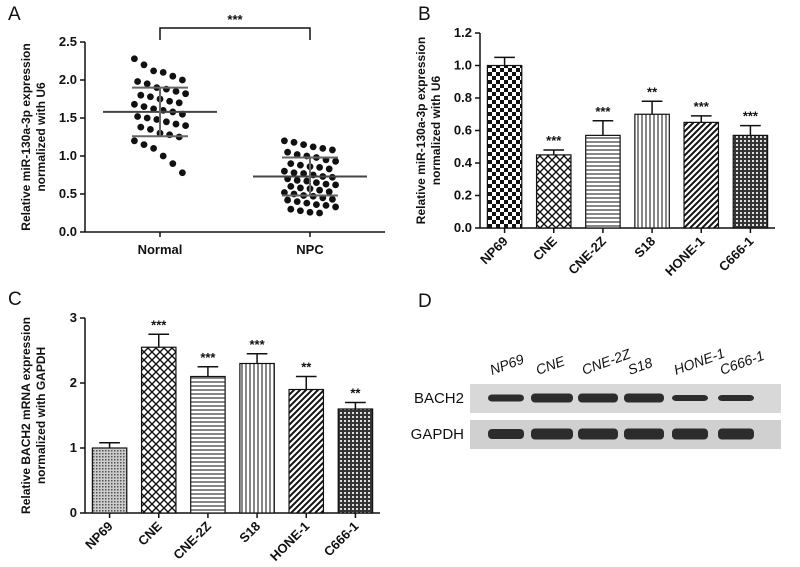 This screenshot has height=567, width=800. What do you see at coordinates (424, 14) in the screenshot?
I see `panel-label: B` at bounding box center [424, 14].